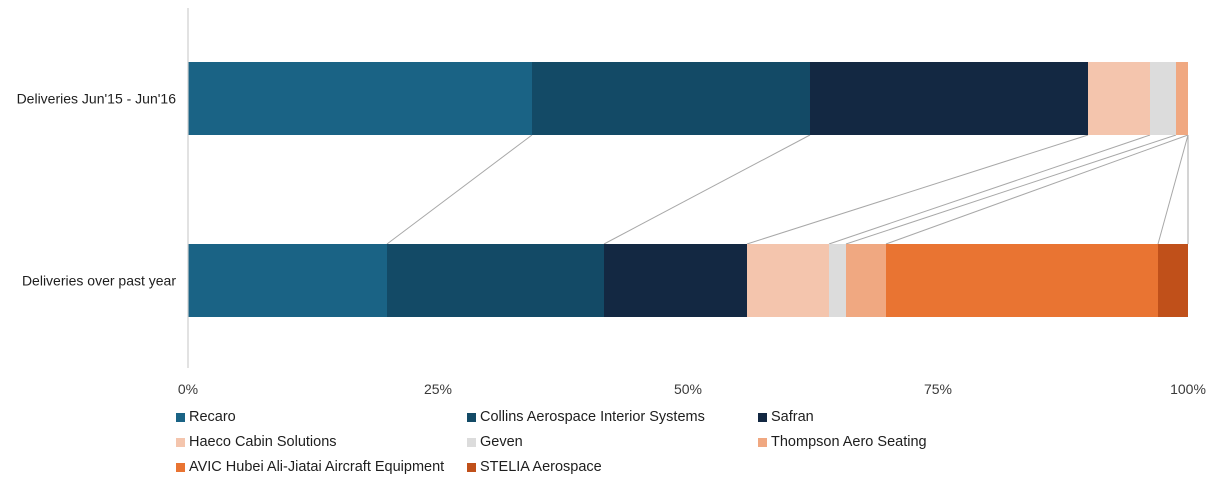 The height and width of the screenshot is (483, 1218). I want to click on legend-item: Safran, so click(786, 417).